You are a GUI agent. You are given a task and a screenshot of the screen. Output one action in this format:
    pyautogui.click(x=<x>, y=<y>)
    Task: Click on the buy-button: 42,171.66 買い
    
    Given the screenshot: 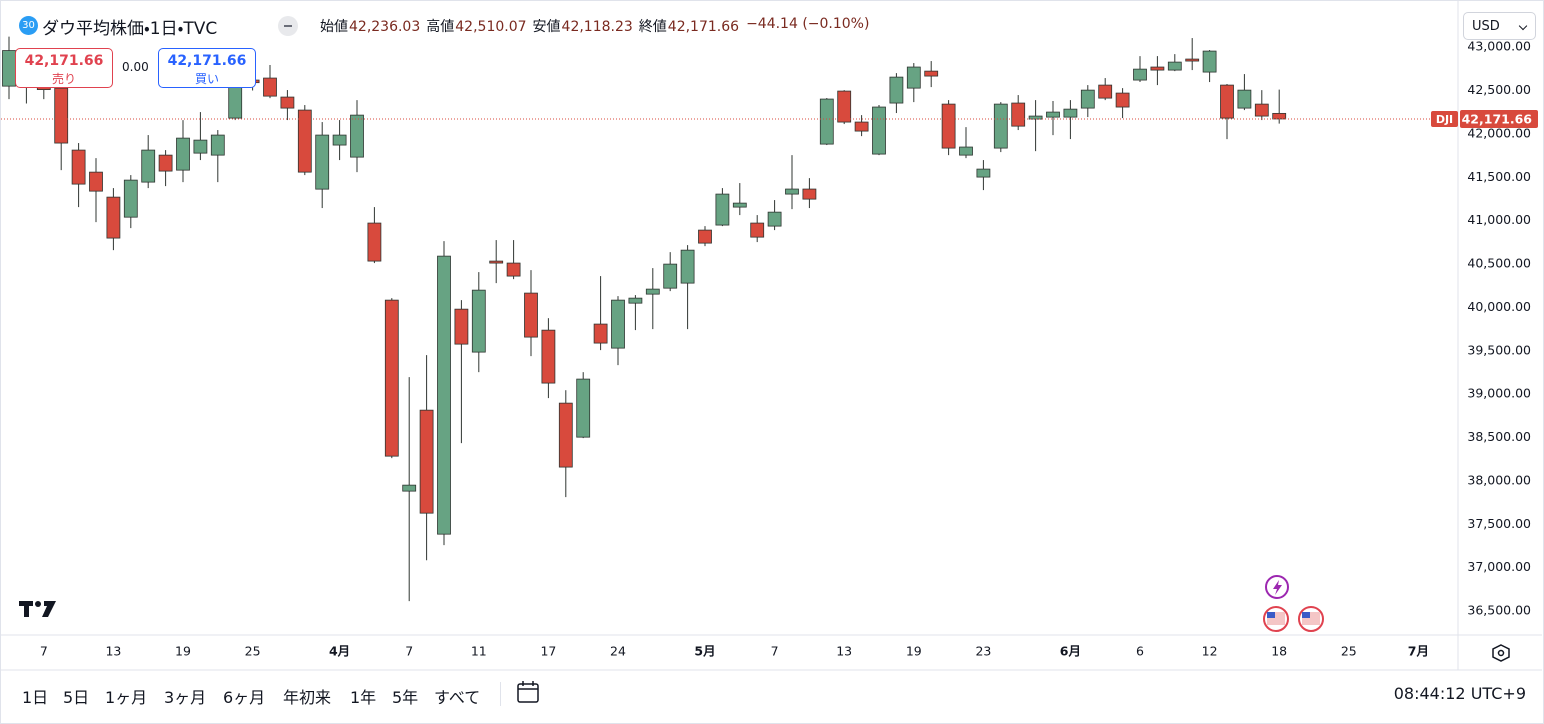 What is the action you would take?
    pyautogui.click(x=207, y=68)
    